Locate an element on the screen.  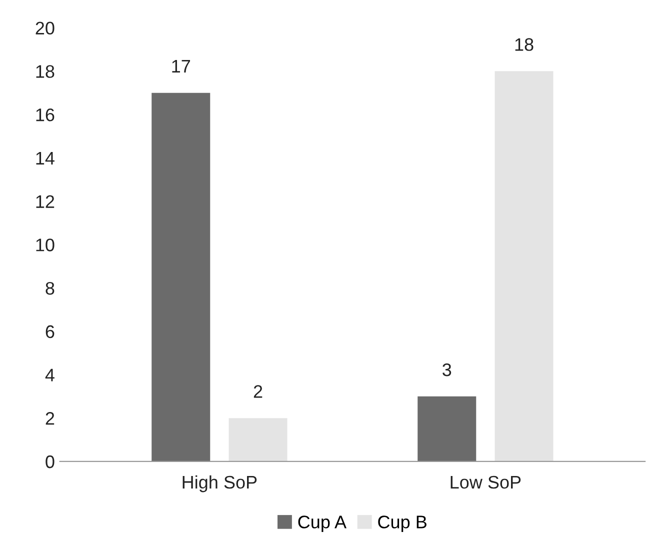
y-tick-label: 8 is located at coordinates (50, 288).